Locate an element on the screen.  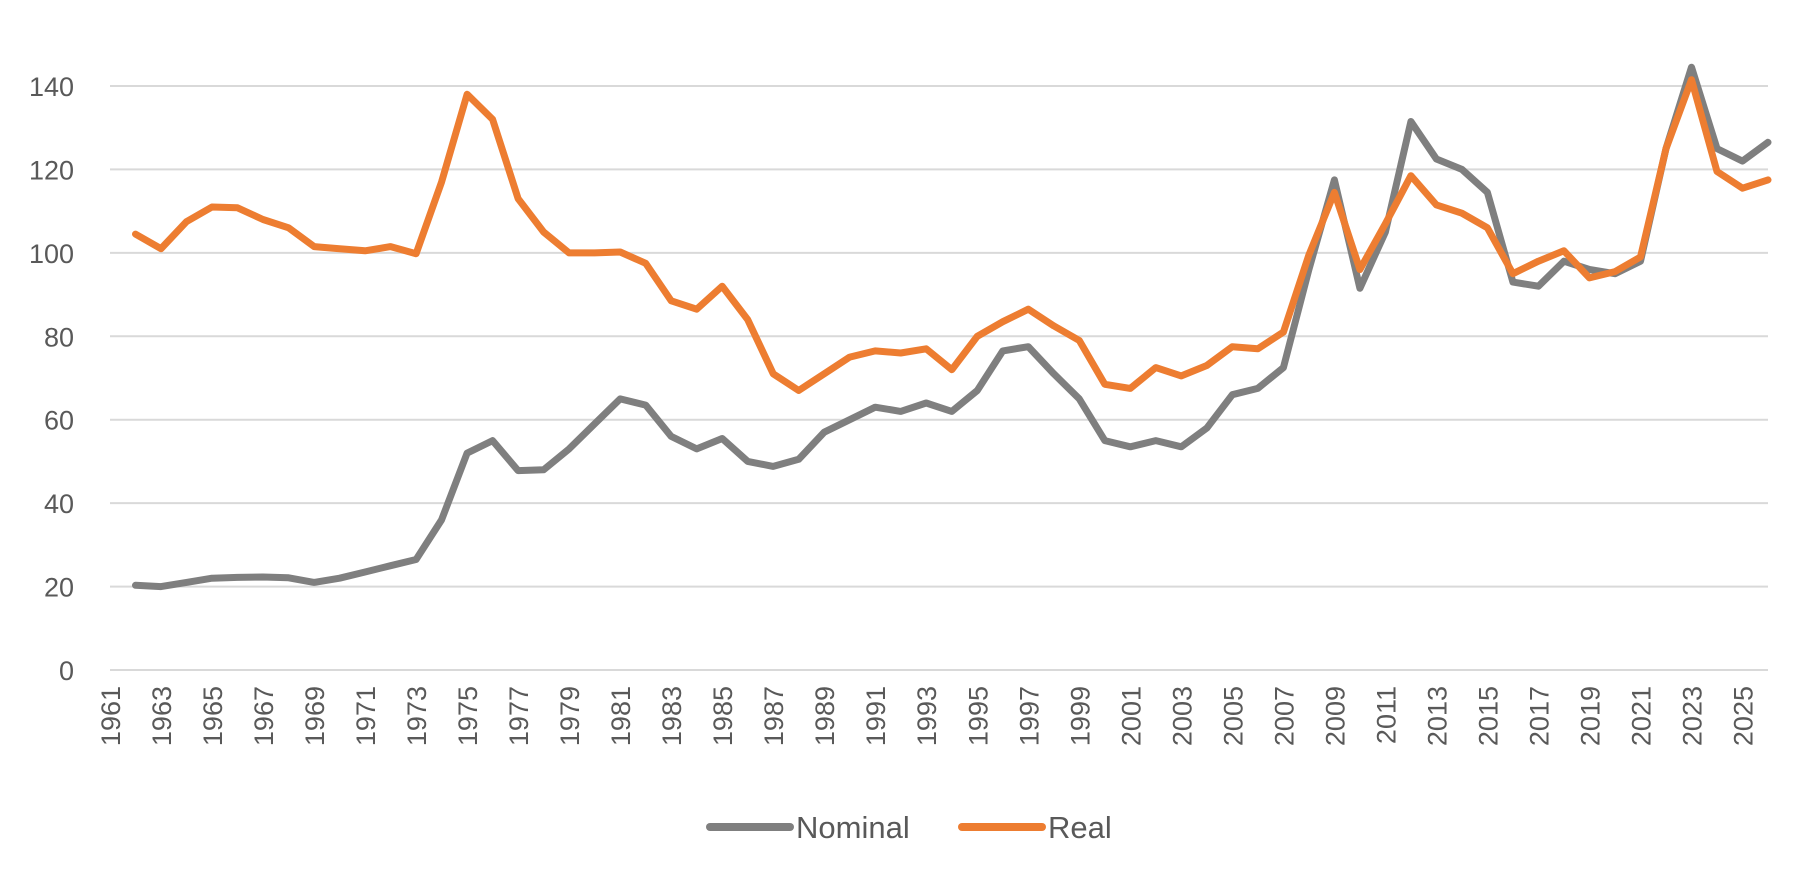
legend: Nominal Real is located at coordinates (909, 827).